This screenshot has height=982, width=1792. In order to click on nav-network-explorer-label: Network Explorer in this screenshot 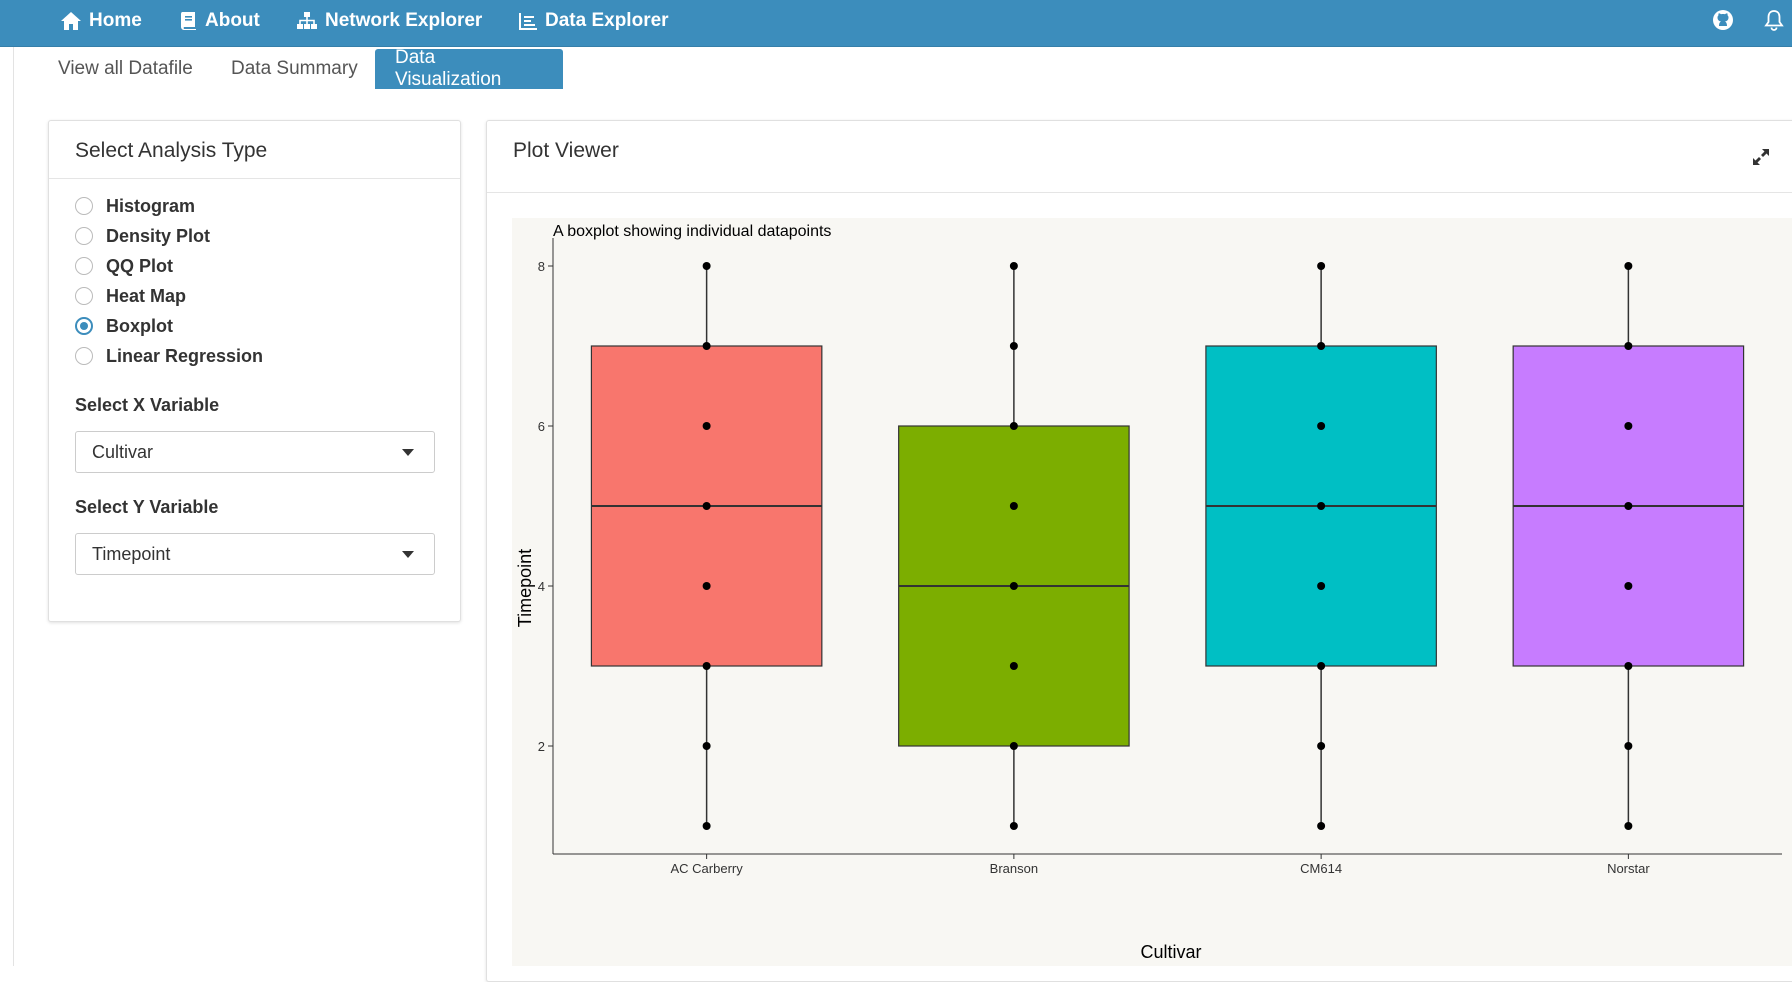, I will do `click(404, 20)`.